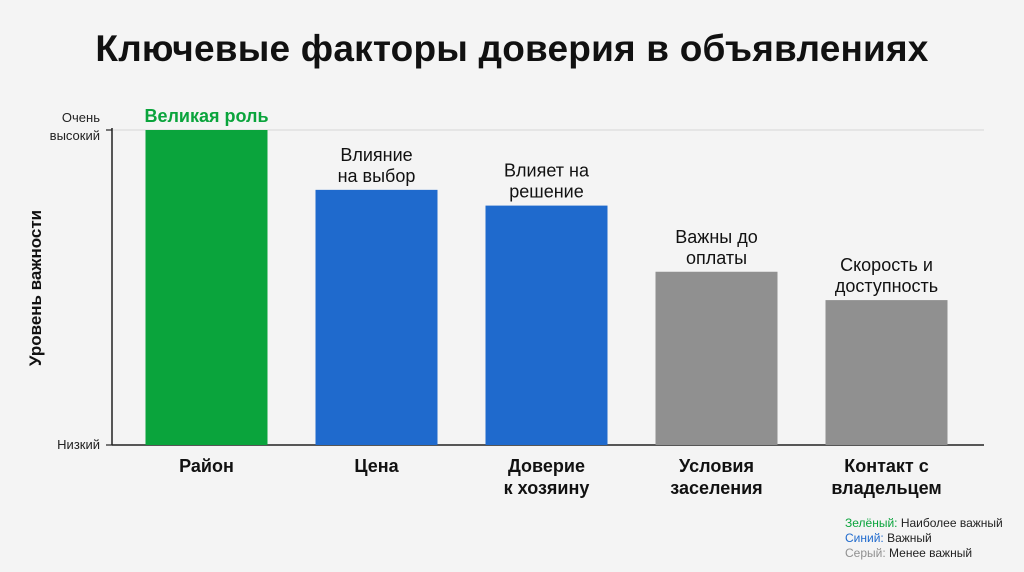 This screenshot has width=1024, height=572. Describe the element at coordinates (864, 538) in the screenshot. I see `legend-key: Синий:` at that location.